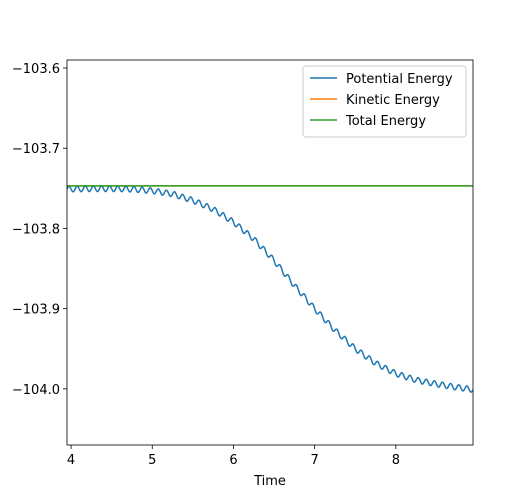  Describe the element at coordinates (269, 481) in the screenshot. I see `x-axis-label: Time` at that location.